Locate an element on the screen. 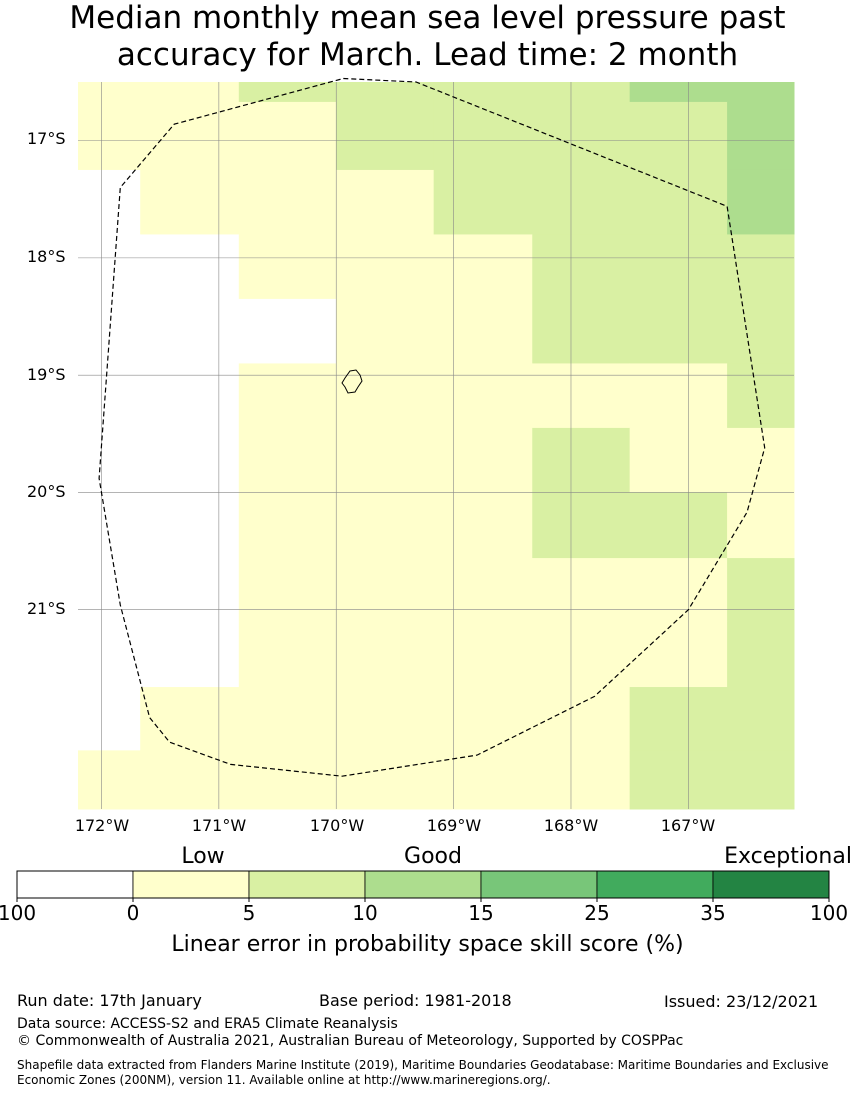  category-good: Good is located at coordinates (433, 856).